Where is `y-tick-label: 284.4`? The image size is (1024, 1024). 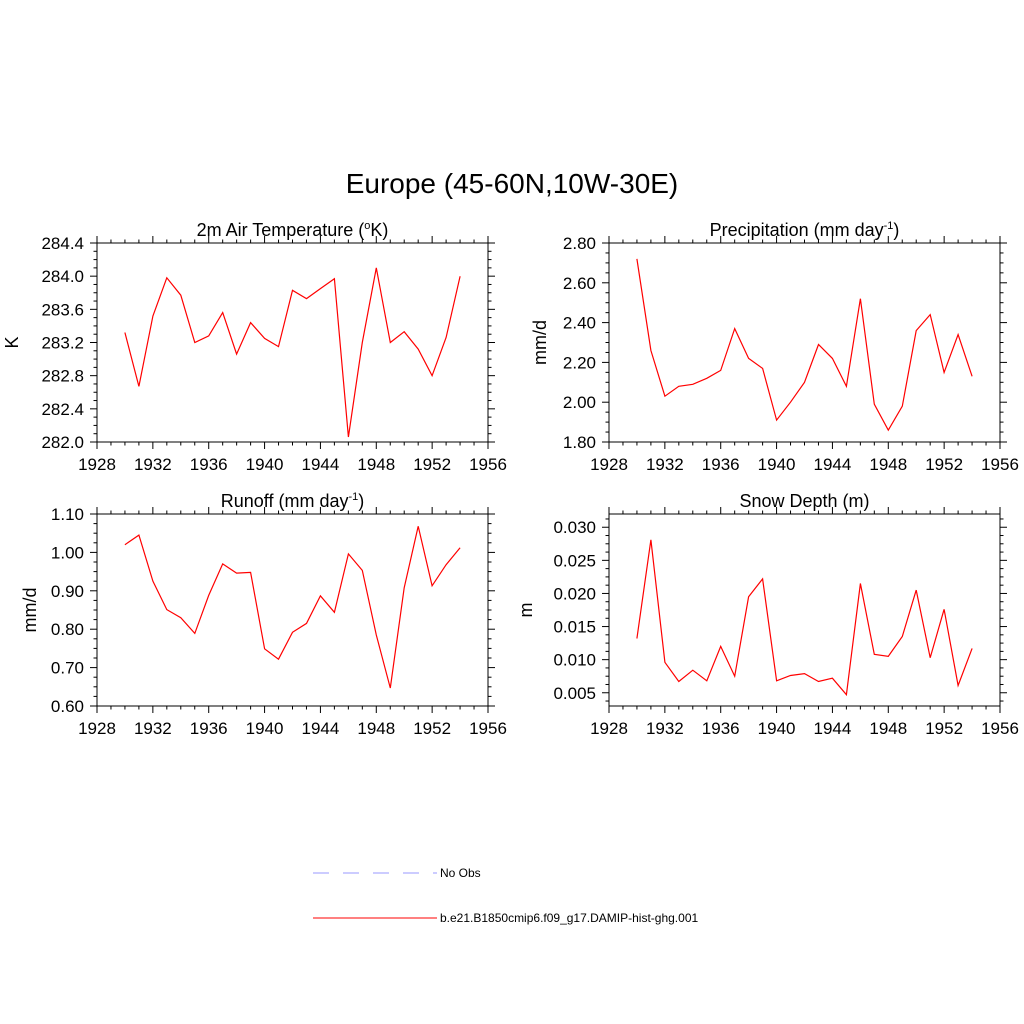 y-tick-label: 284.4 is located at coordinates (62, 243).